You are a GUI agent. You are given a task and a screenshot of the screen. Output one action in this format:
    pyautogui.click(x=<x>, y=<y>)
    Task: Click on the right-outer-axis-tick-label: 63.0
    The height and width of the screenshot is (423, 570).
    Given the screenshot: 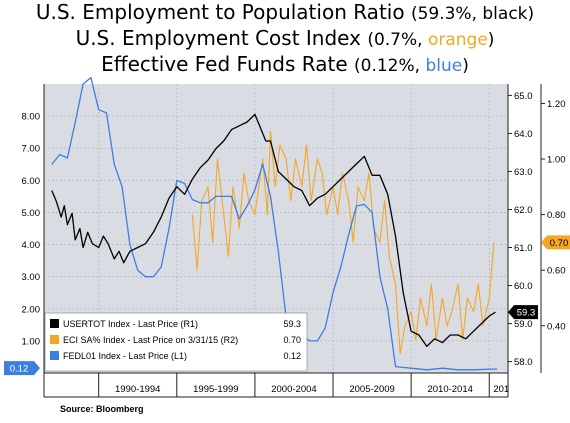 What is the action you would take?
    pyautogui.click(x=523, y=172)
    